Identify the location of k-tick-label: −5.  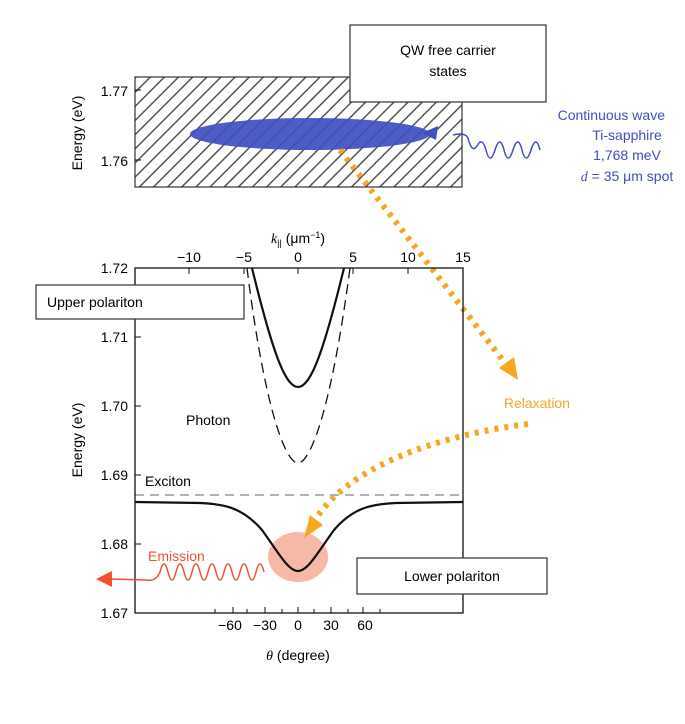
(244, 257).